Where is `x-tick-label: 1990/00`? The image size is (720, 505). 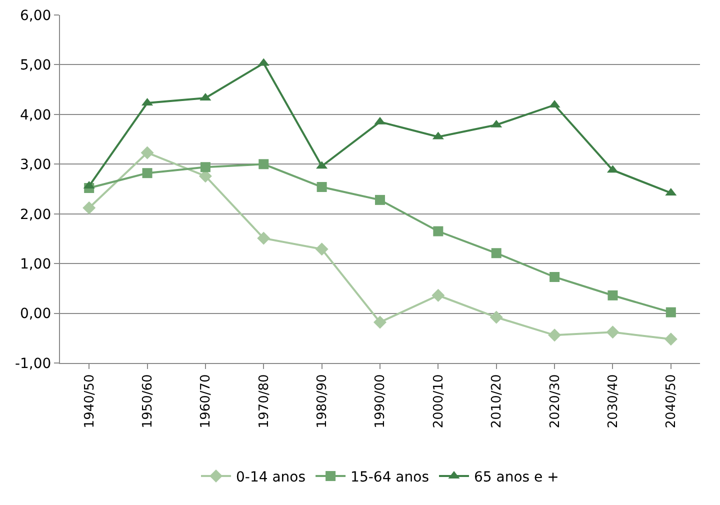
x-tick-label: 1990/00 is located at coordinates (380, 401).